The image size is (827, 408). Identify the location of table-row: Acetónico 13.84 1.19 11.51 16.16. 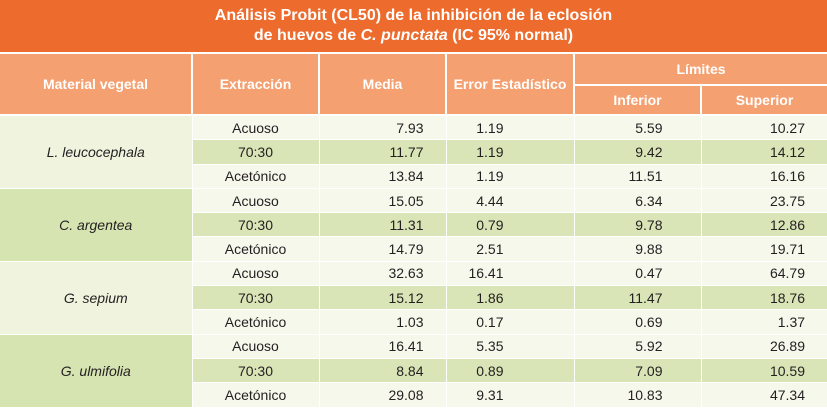
(413, 176).